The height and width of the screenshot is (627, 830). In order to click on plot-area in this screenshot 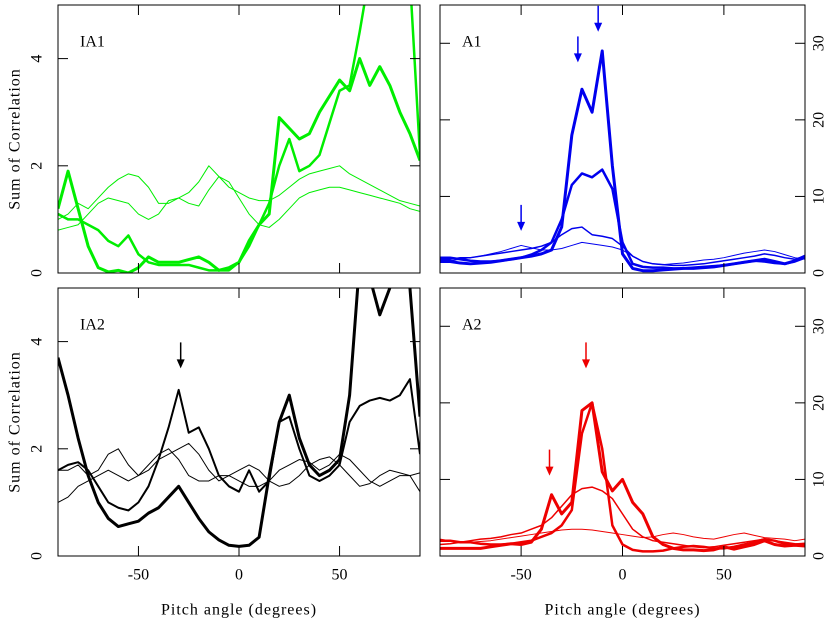, I will do `click(622, 477)`.